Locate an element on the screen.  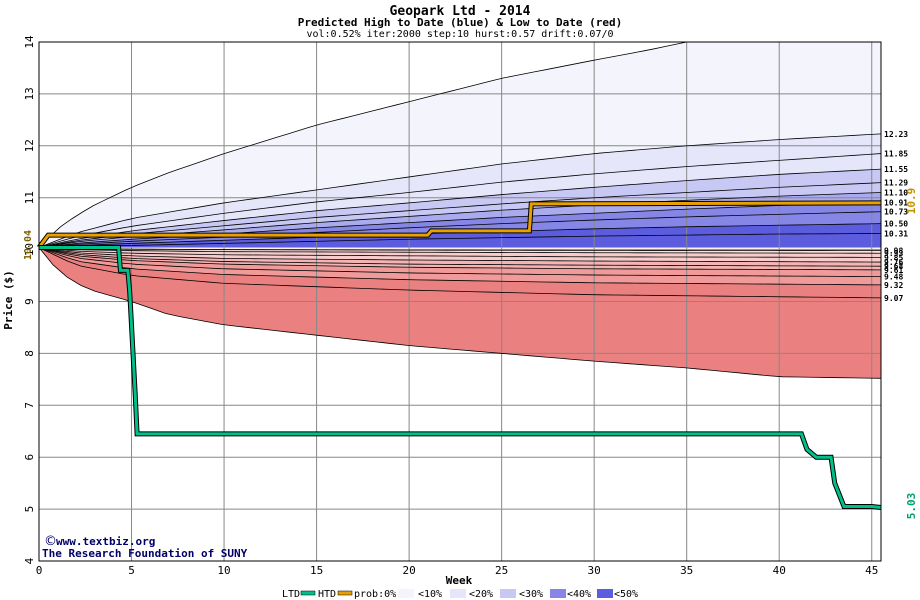
x-tick-label: 5 is located at coordinates (131, 570).